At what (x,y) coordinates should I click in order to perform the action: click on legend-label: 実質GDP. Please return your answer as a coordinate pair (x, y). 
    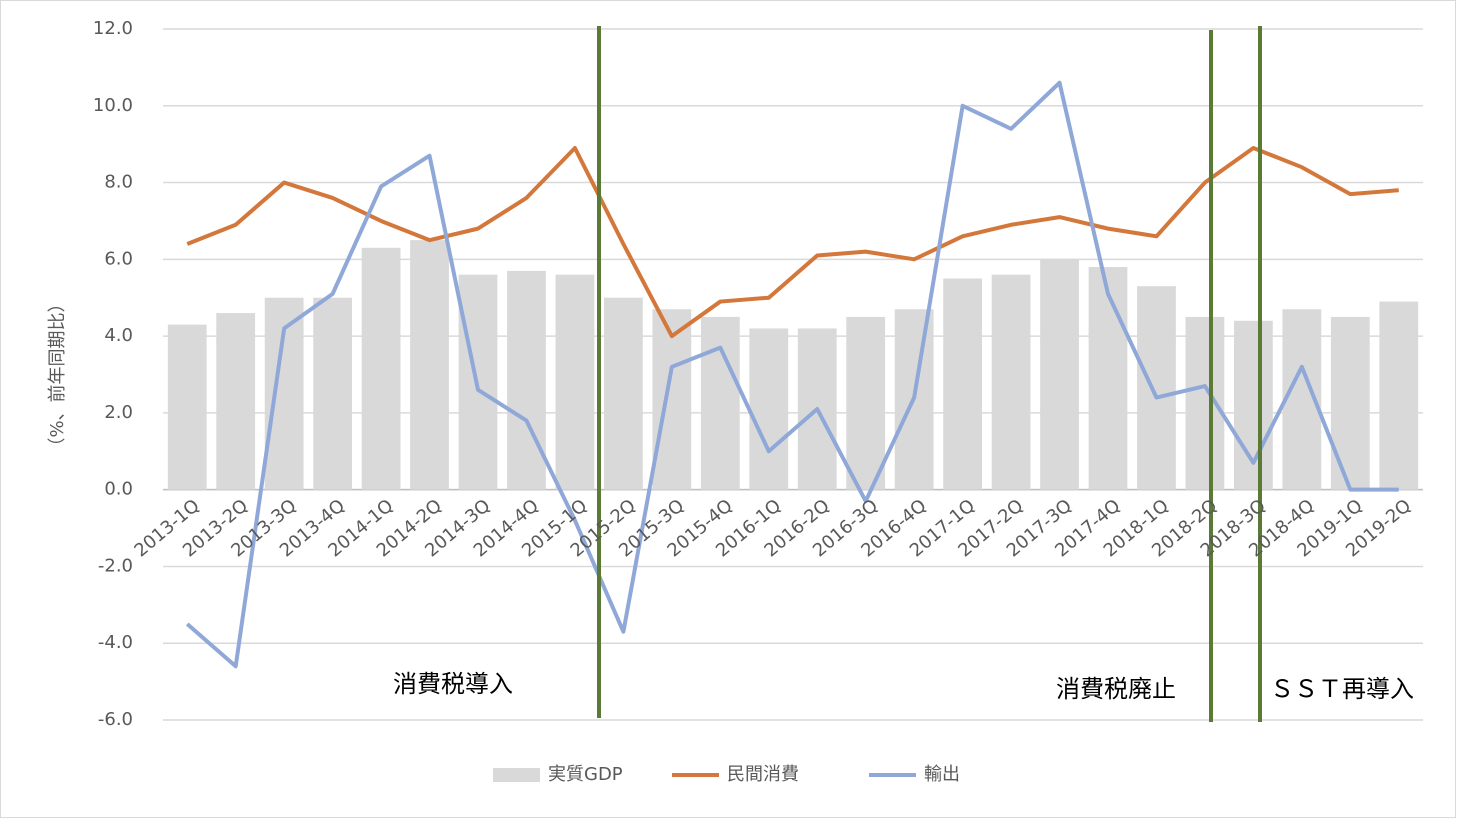
    Looking at the image, I should click on (585, 774).